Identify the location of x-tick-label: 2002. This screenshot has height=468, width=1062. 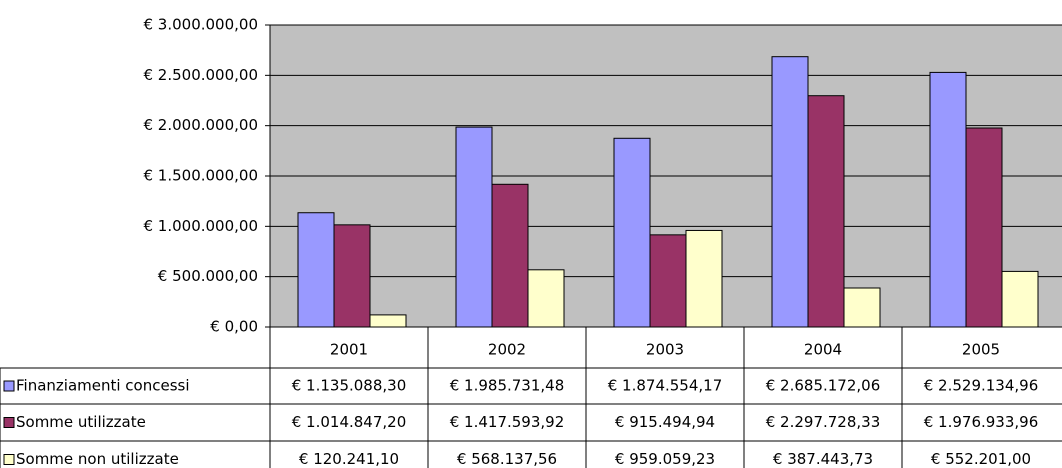
(507, 350).